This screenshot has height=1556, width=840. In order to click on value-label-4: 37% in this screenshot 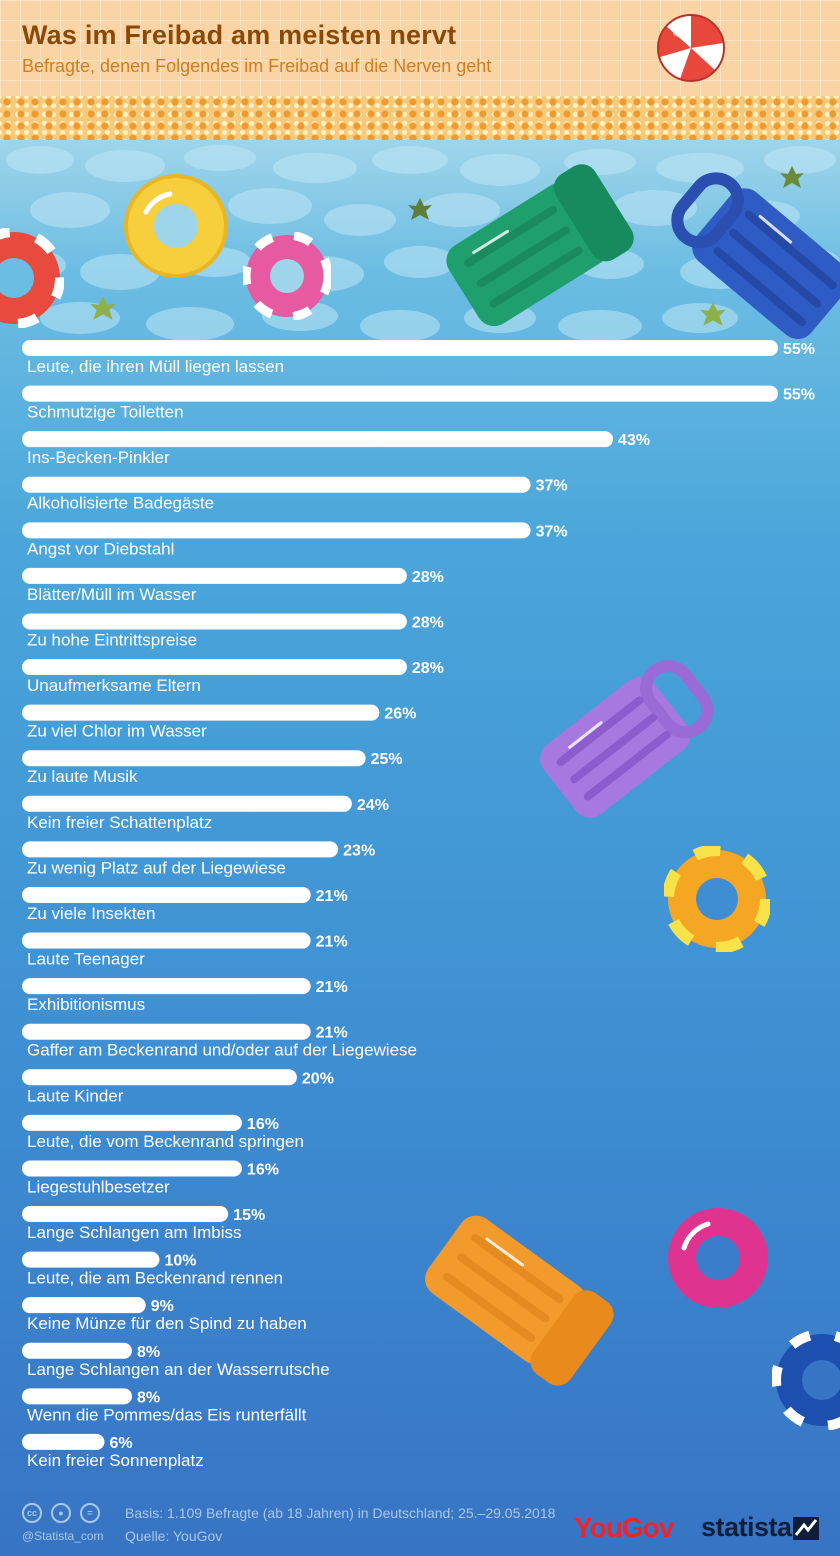, I will do `click(552, 531)`.